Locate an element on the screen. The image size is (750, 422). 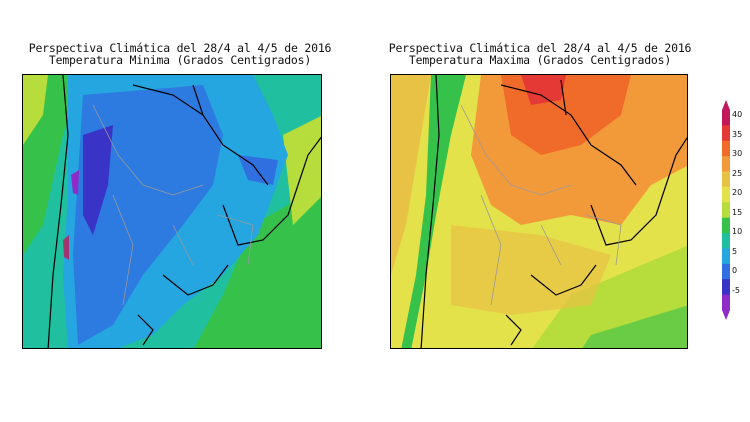
colorbar-bottom-arrow is located at coordinates (726, 315).